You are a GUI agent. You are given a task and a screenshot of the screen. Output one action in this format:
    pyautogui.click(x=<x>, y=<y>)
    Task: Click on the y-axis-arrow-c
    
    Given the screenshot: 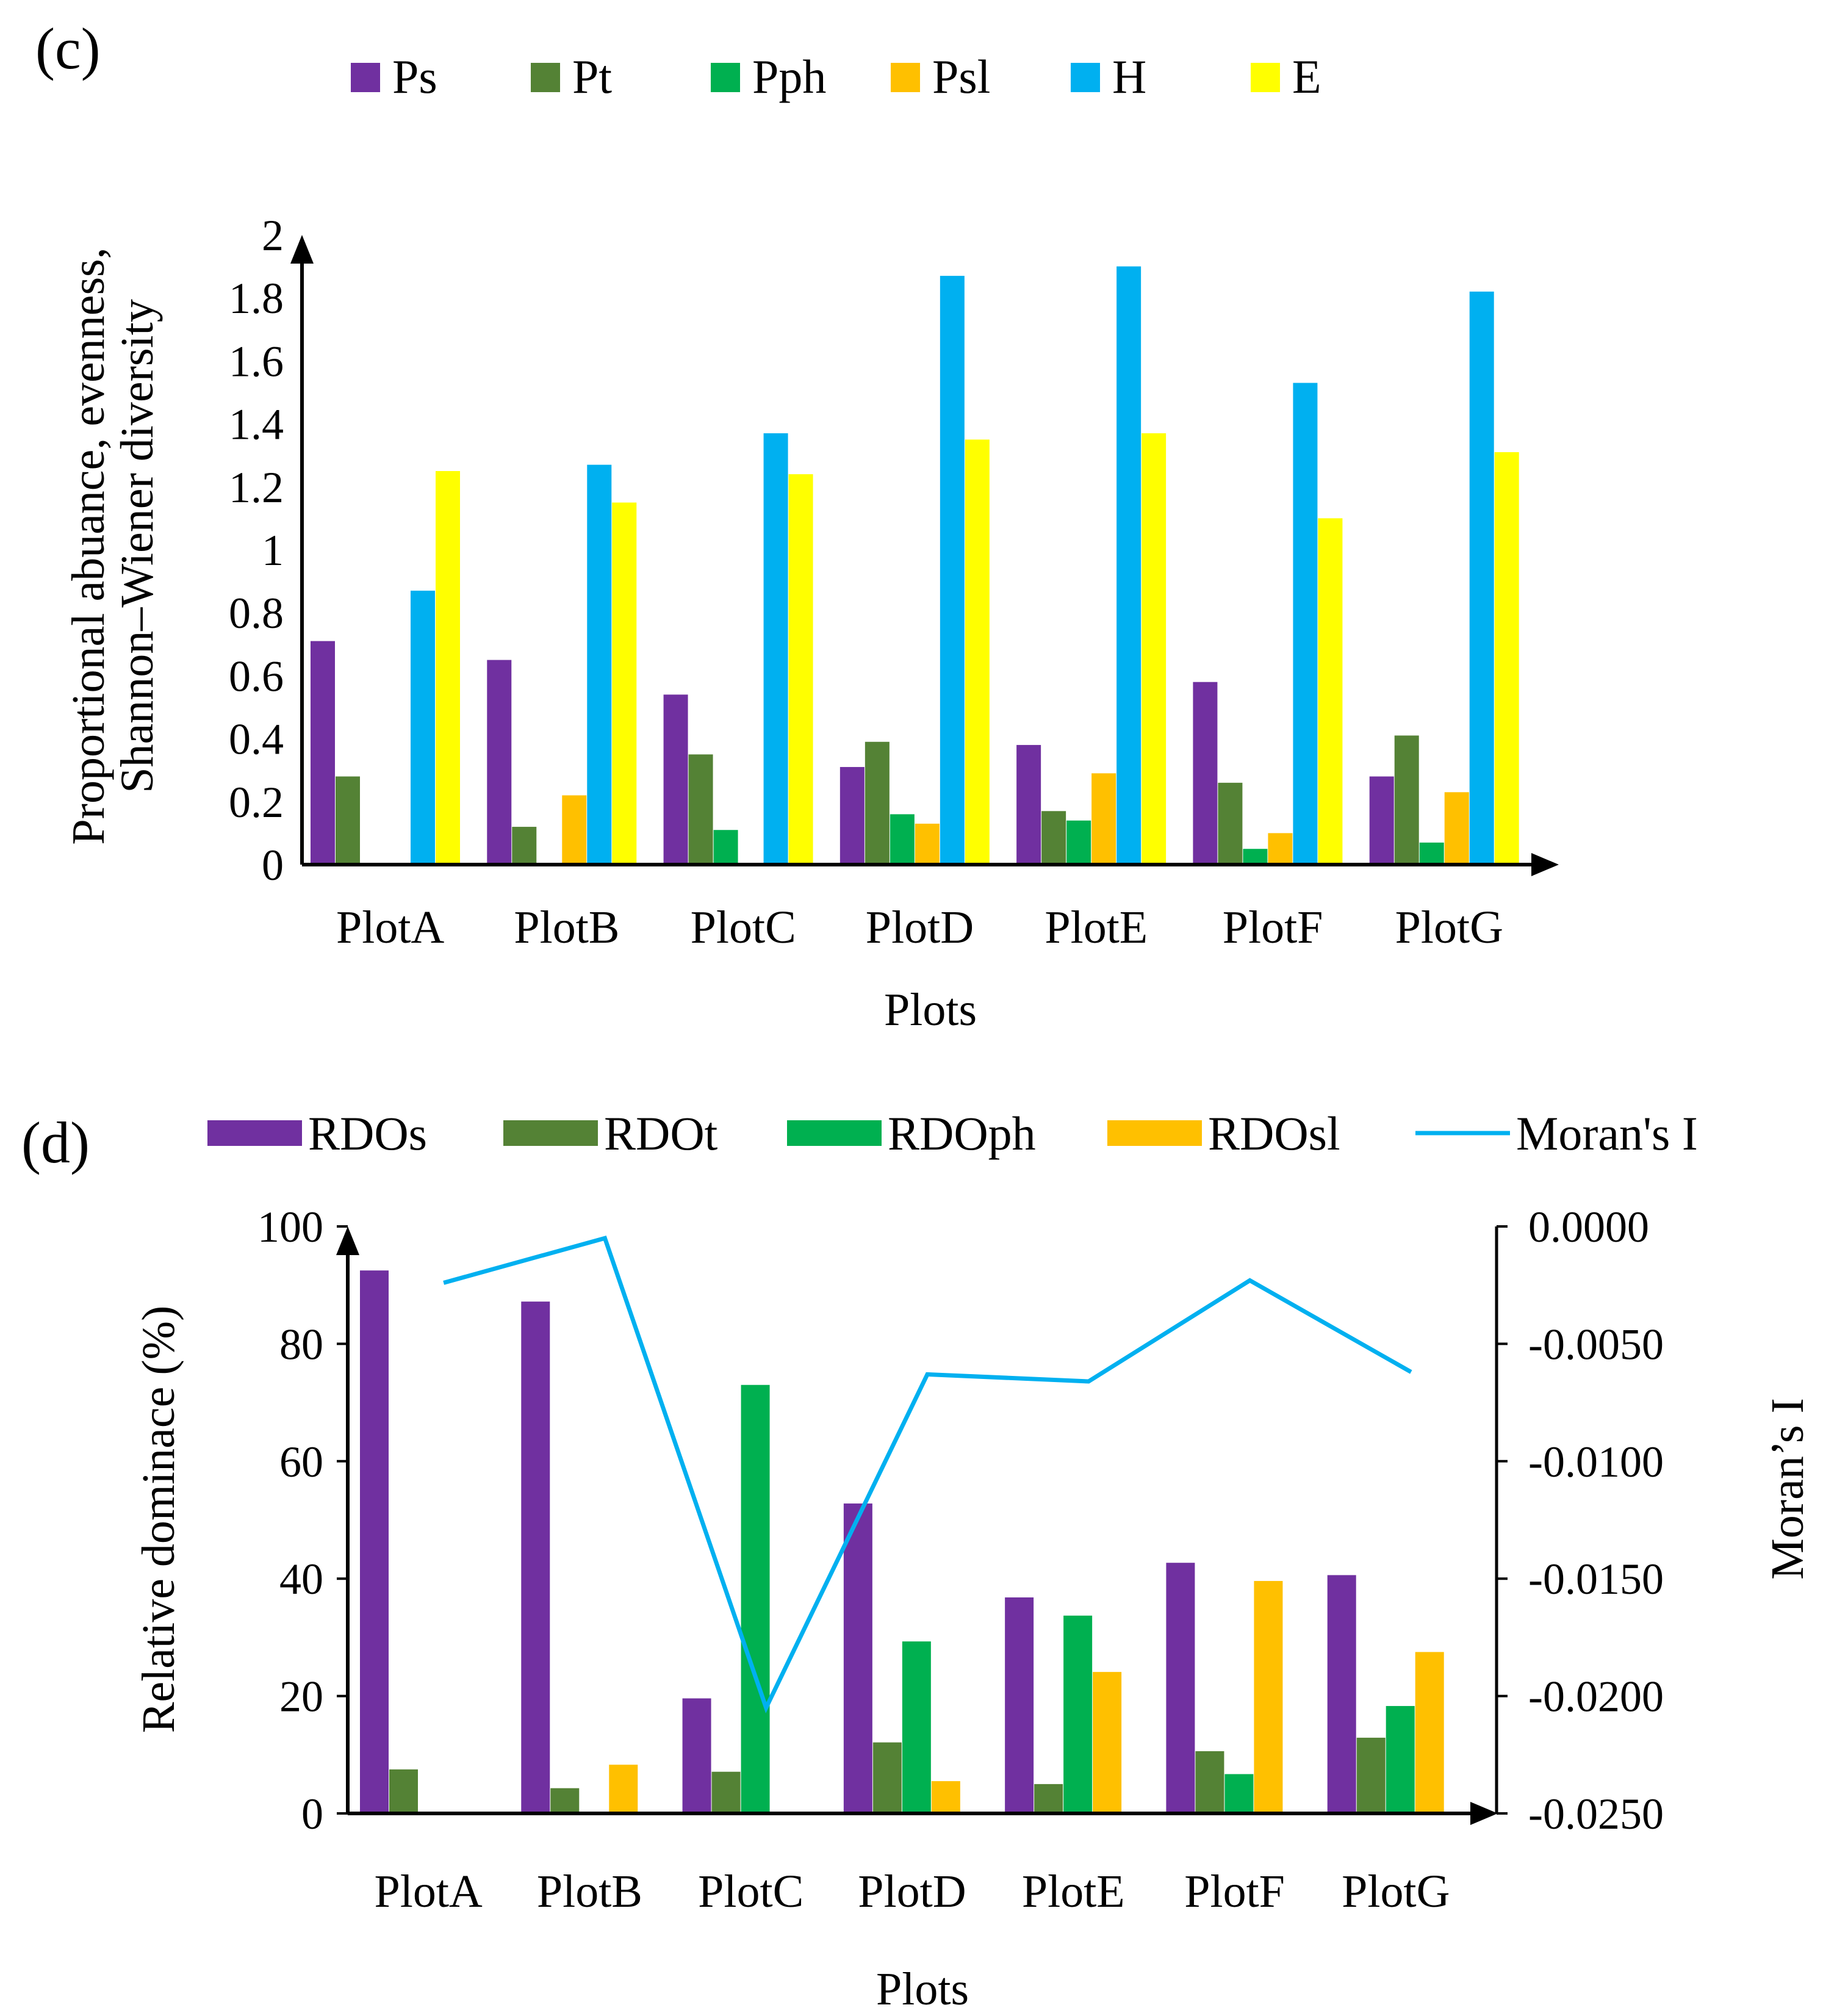 What is the action you would take?
    pyautogui.click(x=302, y=249)
    